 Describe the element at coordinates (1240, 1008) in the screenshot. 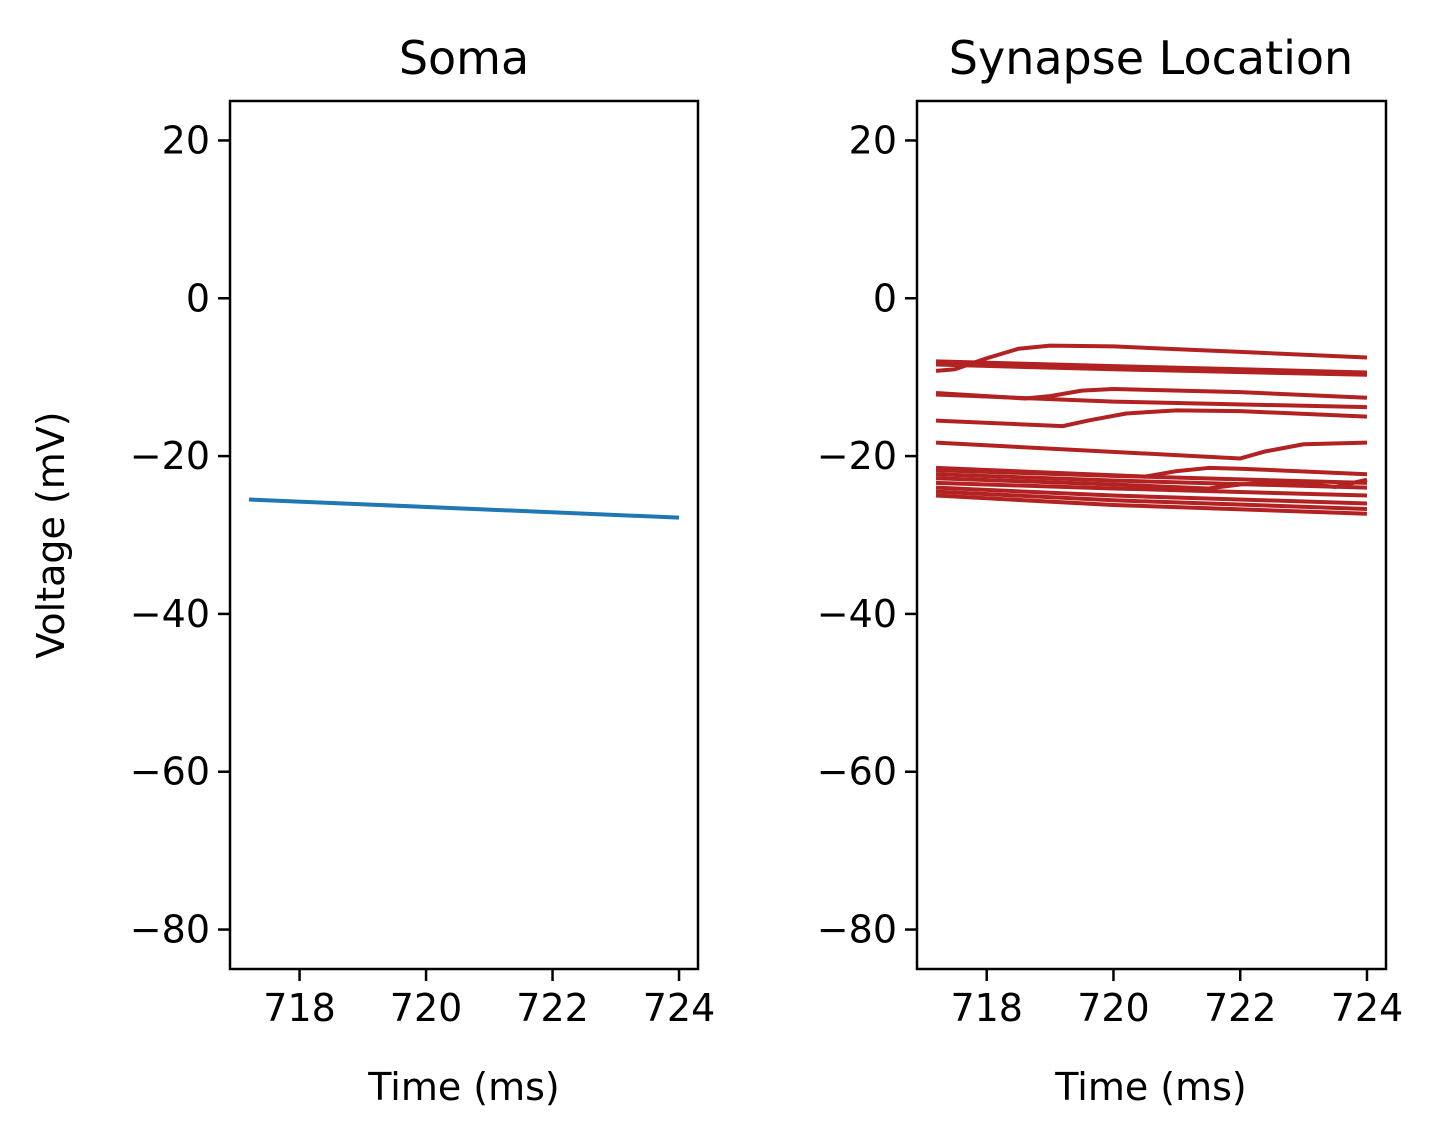

I see `synapse-x-tick-label-2: 722` at that location.